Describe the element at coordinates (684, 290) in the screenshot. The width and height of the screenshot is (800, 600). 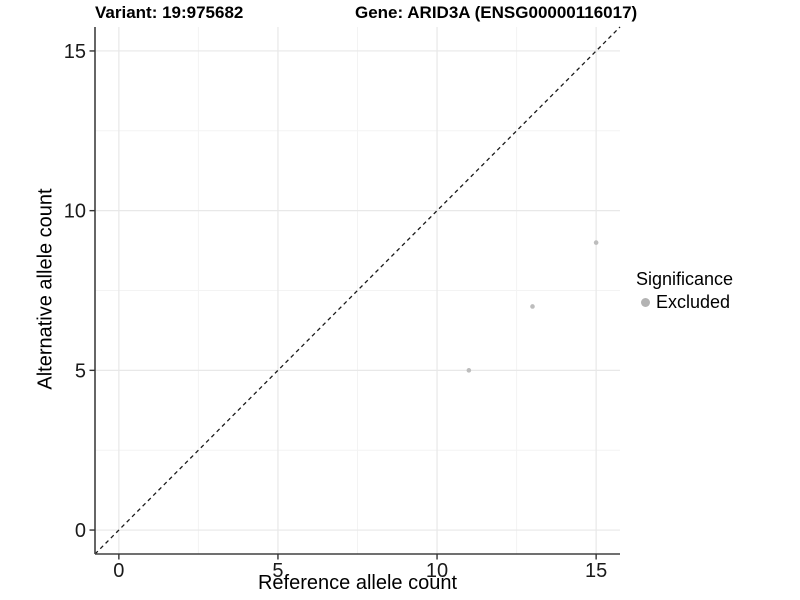
I see `legend: Significance Excluded` at that location.